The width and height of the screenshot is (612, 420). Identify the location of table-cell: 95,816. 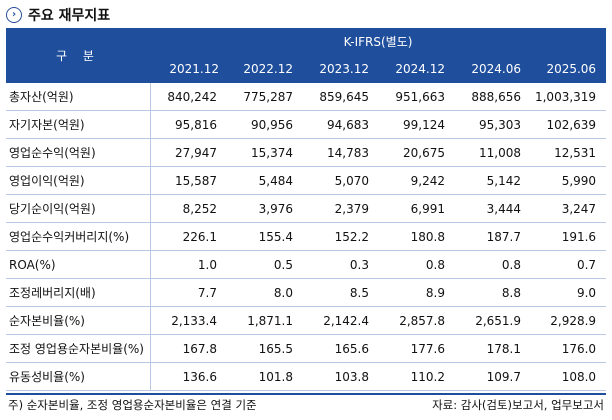
(188, 124).